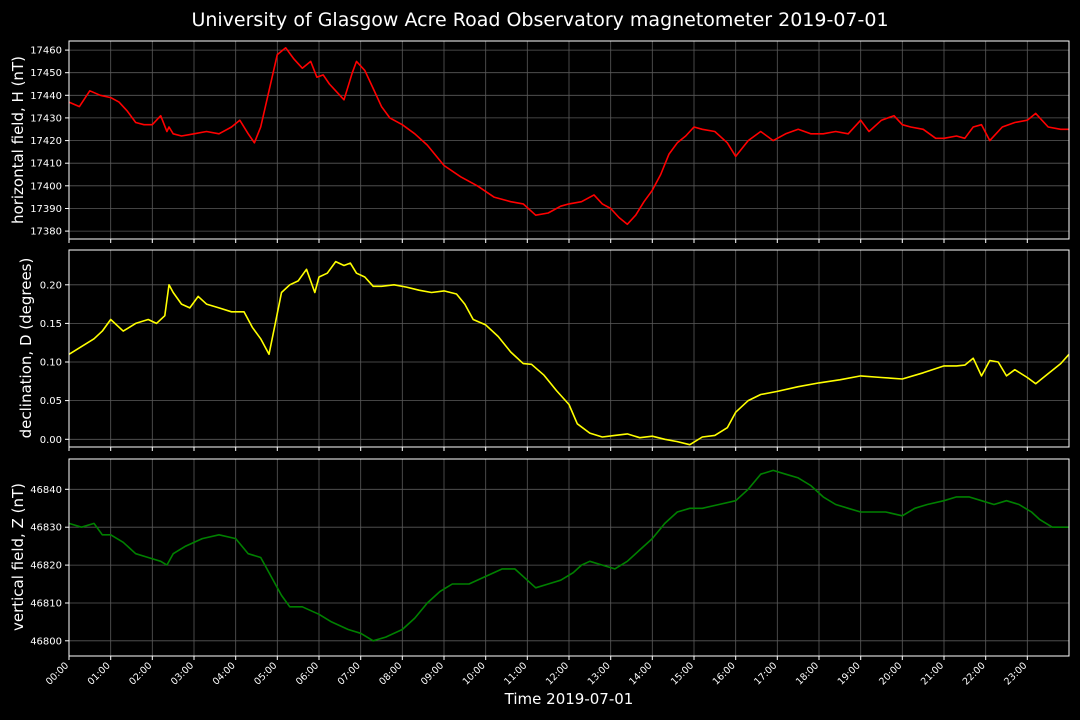 The height and width of the screenshot is (720, 1080). I want to click on x-tick-label: 10:00, so click(474, 673).